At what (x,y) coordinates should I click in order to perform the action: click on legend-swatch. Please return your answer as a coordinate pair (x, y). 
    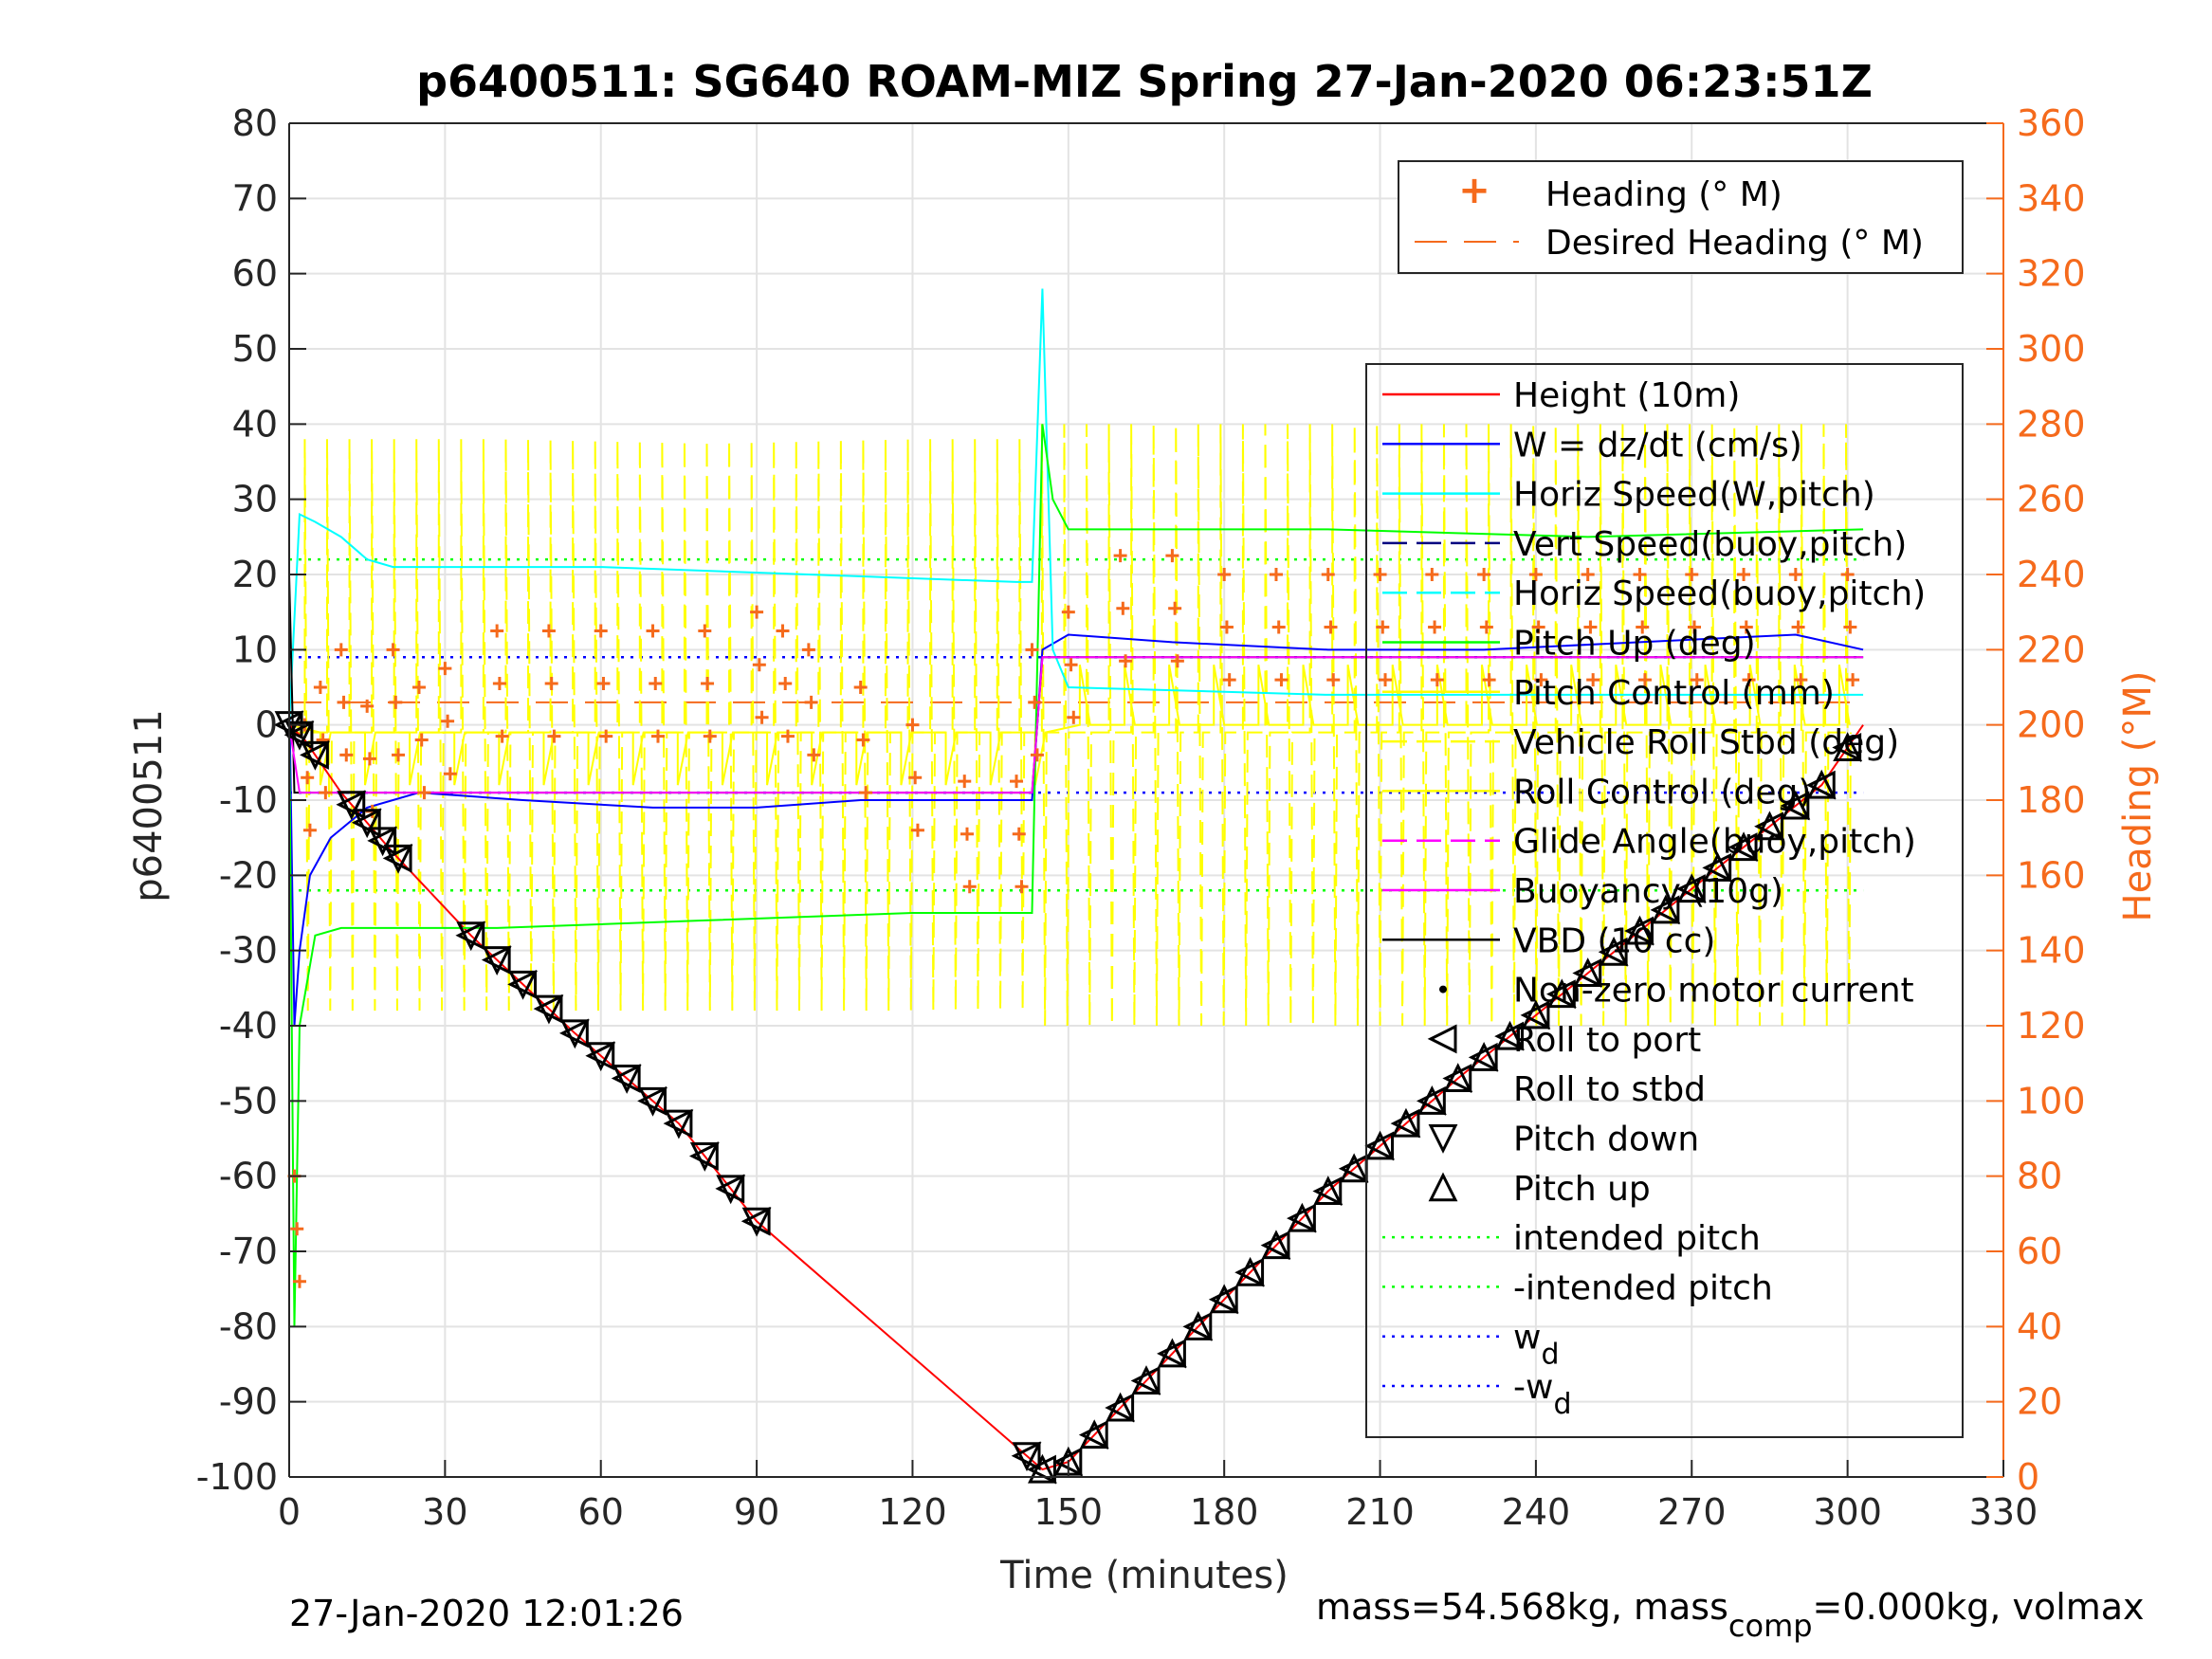
    Looking at the image, I should click on (1443, 1139).